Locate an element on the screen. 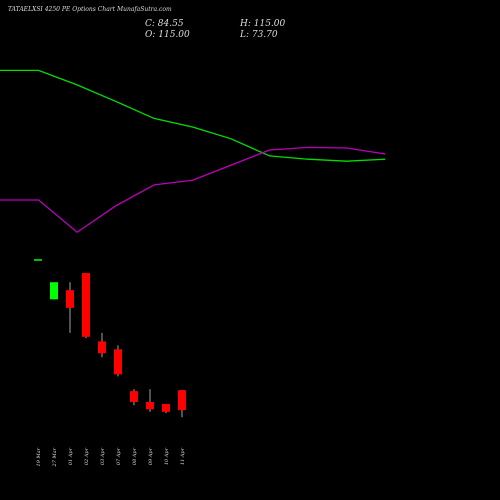 This screenshot has width=500, height=500. x-tick-label: 10 Apr is located at coordinates (167, 456).